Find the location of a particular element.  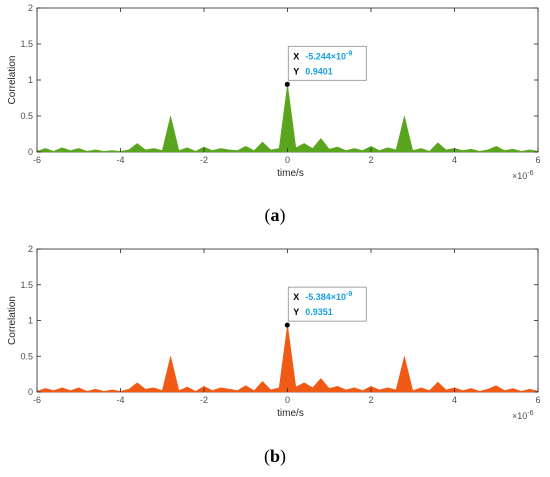

datatip-x-mantissa: -5.244×10 is located at coordinates (325, 56).